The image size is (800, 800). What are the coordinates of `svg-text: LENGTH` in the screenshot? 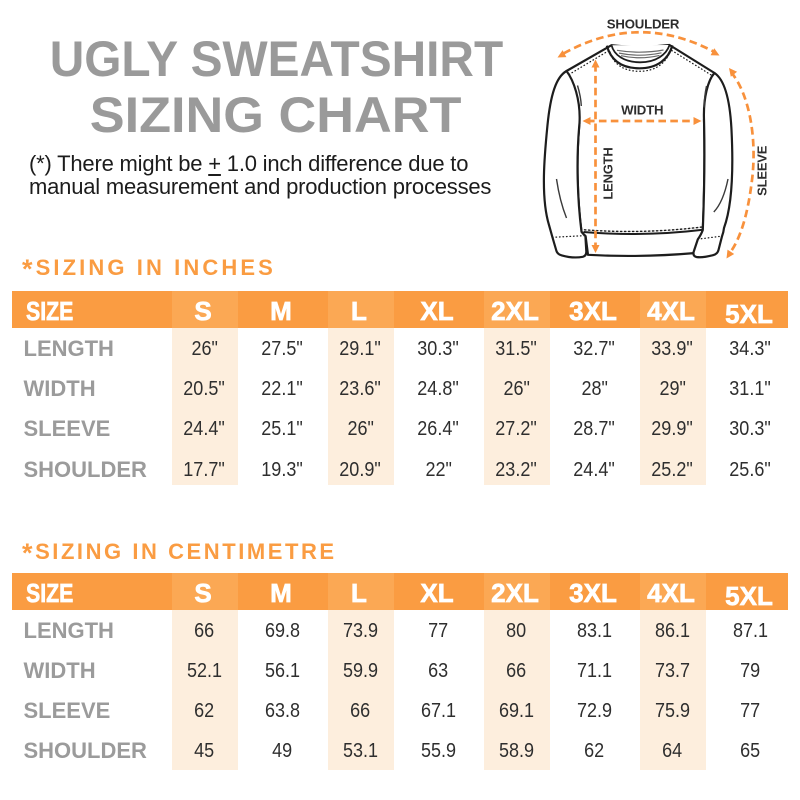 It's located at (608, 173).